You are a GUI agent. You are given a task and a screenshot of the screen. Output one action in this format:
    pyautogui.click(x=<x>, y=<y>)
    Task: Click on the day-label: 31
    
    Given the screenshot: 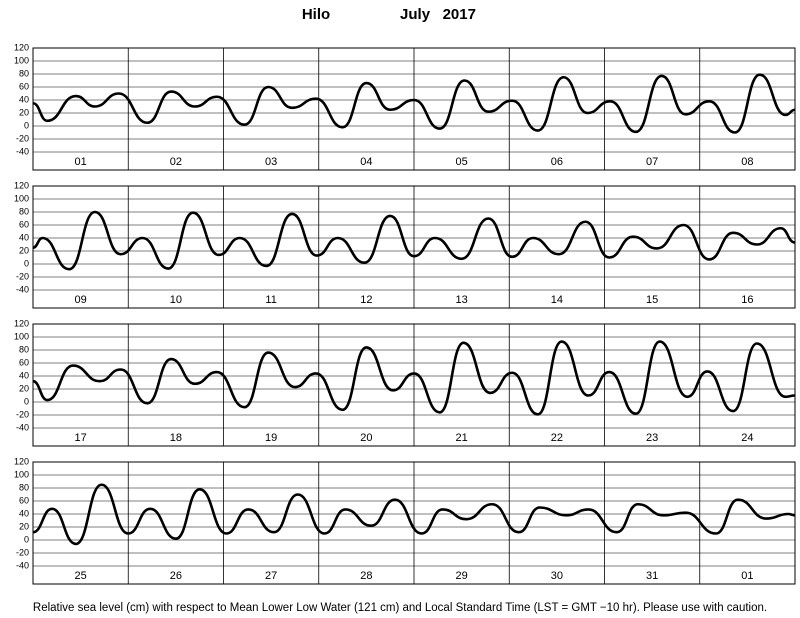 What is the action you would take?
    pyautogui.click(x=652, y=576)
    